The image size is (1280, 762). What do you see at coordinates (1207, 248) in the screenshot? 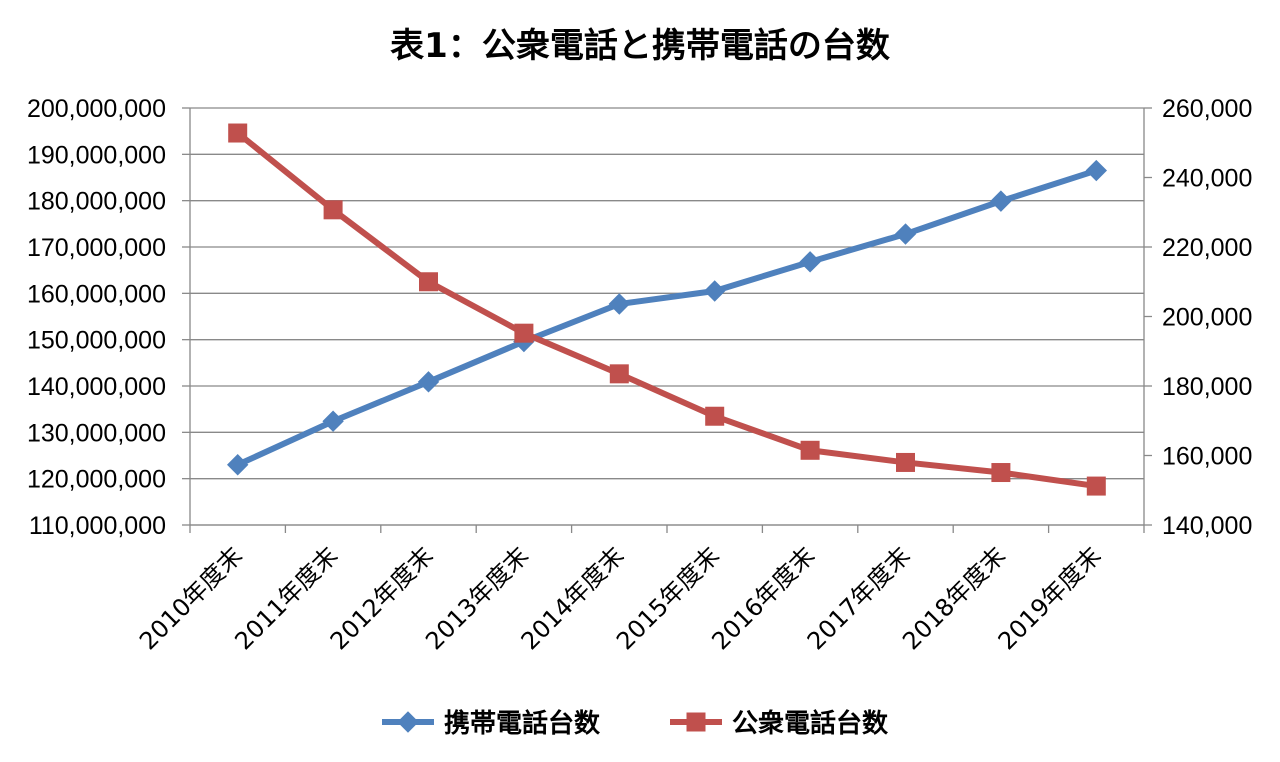
I see `right-tick-label: 220,000` at bounding box center [1207, 248].